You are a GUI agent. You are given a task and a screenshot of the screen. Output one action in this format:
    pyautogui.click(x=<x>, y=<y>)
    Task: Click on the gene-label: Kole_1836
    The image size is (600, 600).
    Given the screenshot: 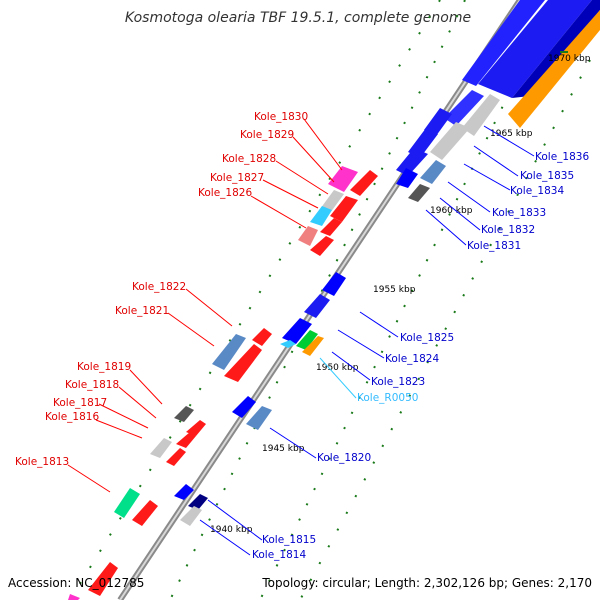 What is the action you would take?
    pyautogui.click(x=562, y=157)
    